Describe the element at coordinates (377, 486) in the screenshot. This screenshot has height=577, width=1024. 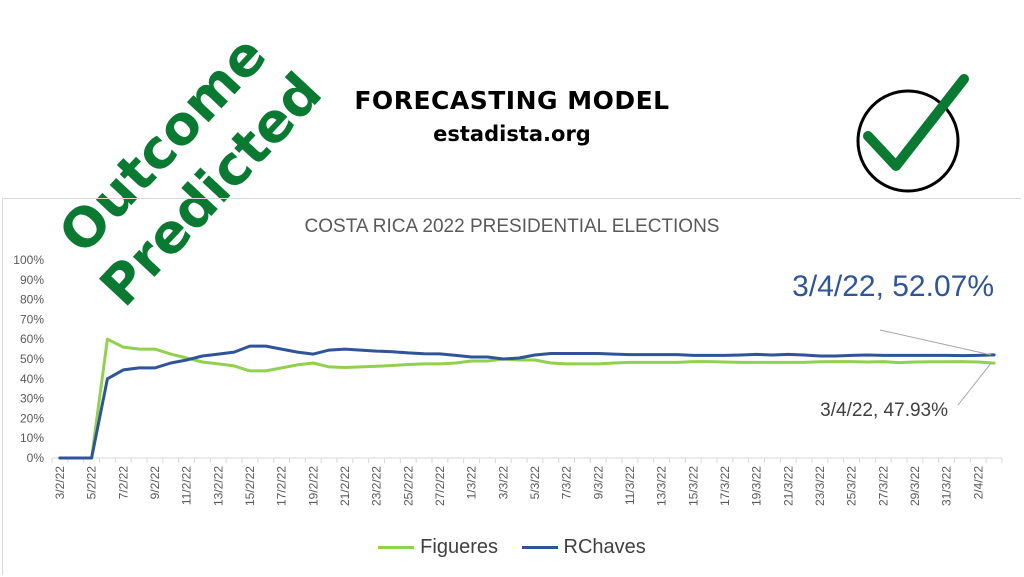
I see `x-tick-label: 23/2/22` at that location.